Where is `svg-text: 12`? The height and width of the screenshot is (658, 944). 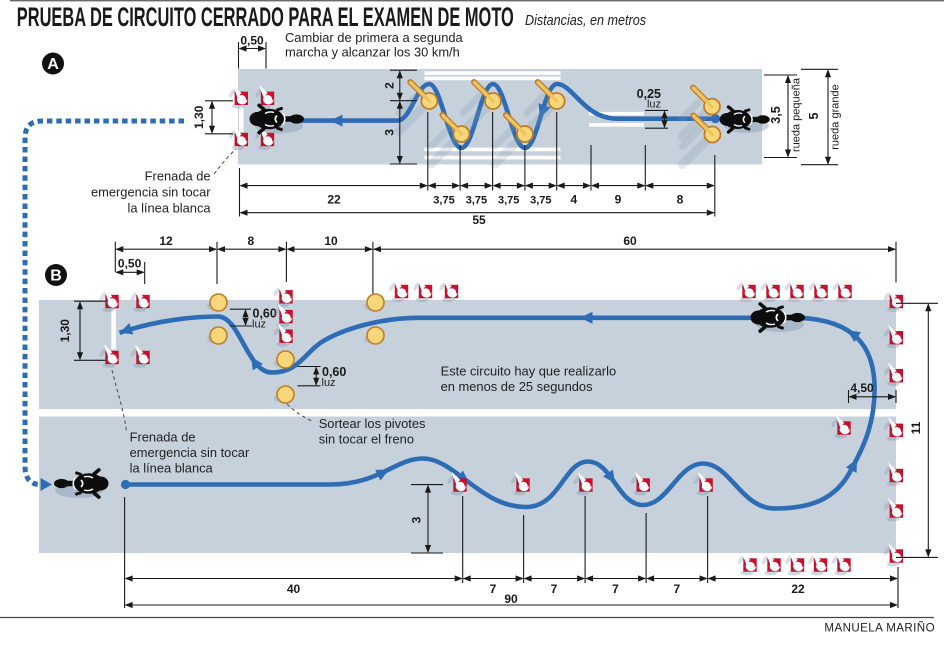
svg-text: 12 is located at coordinates (166, 241).